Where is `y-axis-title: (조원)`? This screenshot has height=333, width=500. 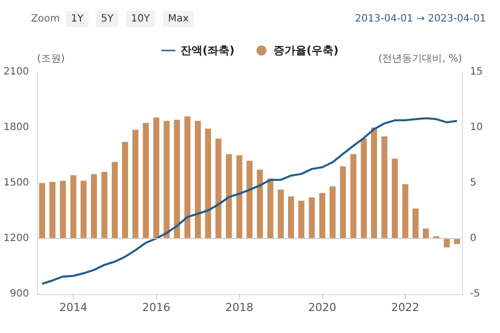
y-axis-title: (조원) is located at coordinates (51, 59).